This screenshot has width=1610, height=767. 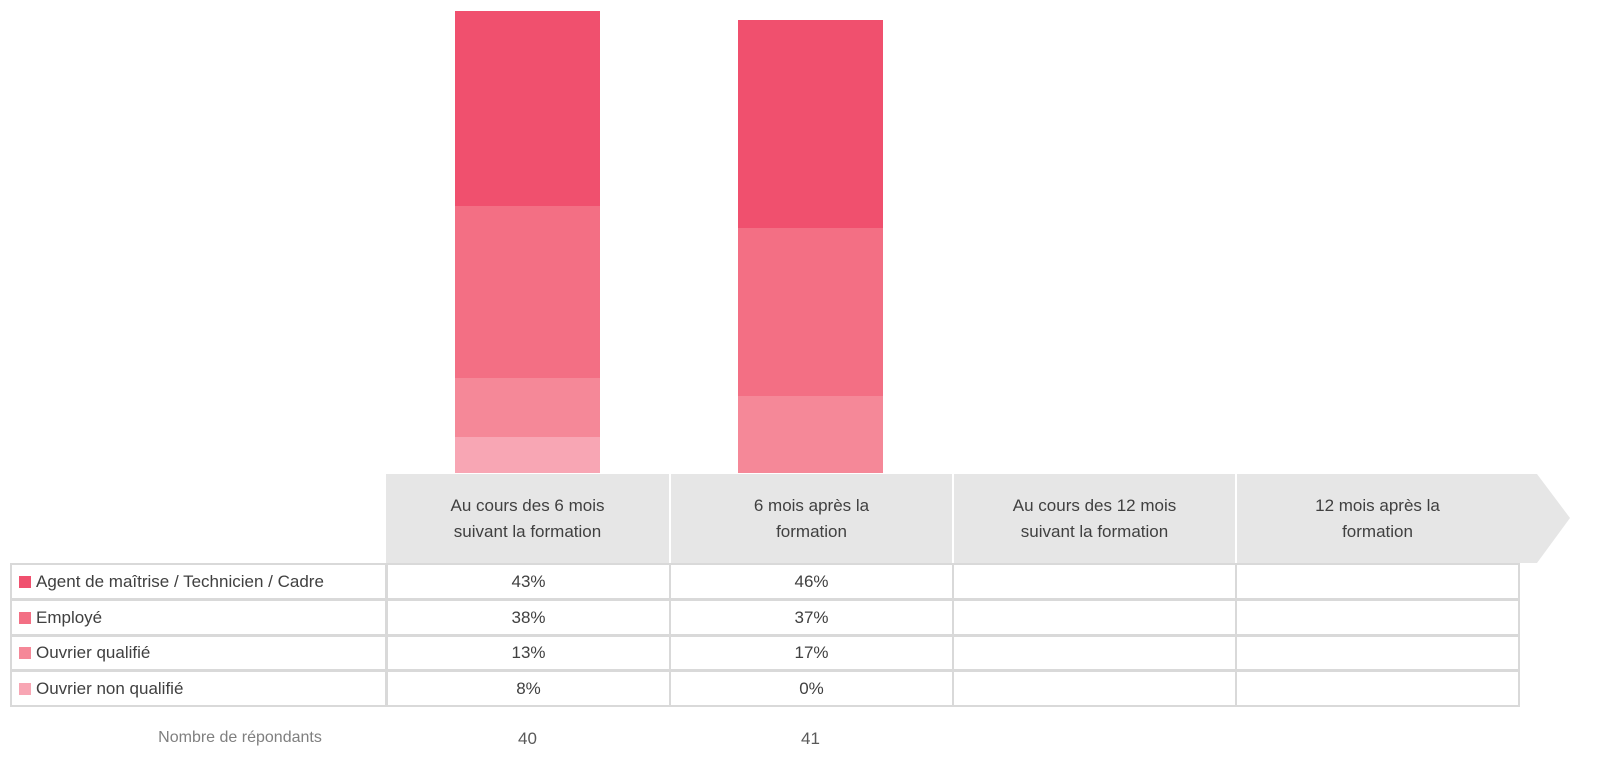 I want to click on value-cell: 17%, so click(x=811, y=653).